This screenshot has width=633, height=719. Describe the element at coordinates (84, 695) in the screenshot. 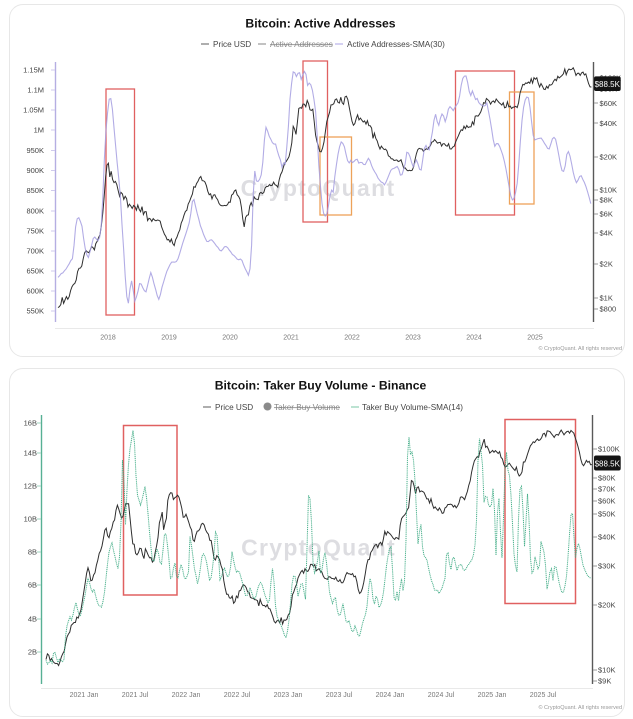

I see `svg-text: 2021 Jan` at that location.